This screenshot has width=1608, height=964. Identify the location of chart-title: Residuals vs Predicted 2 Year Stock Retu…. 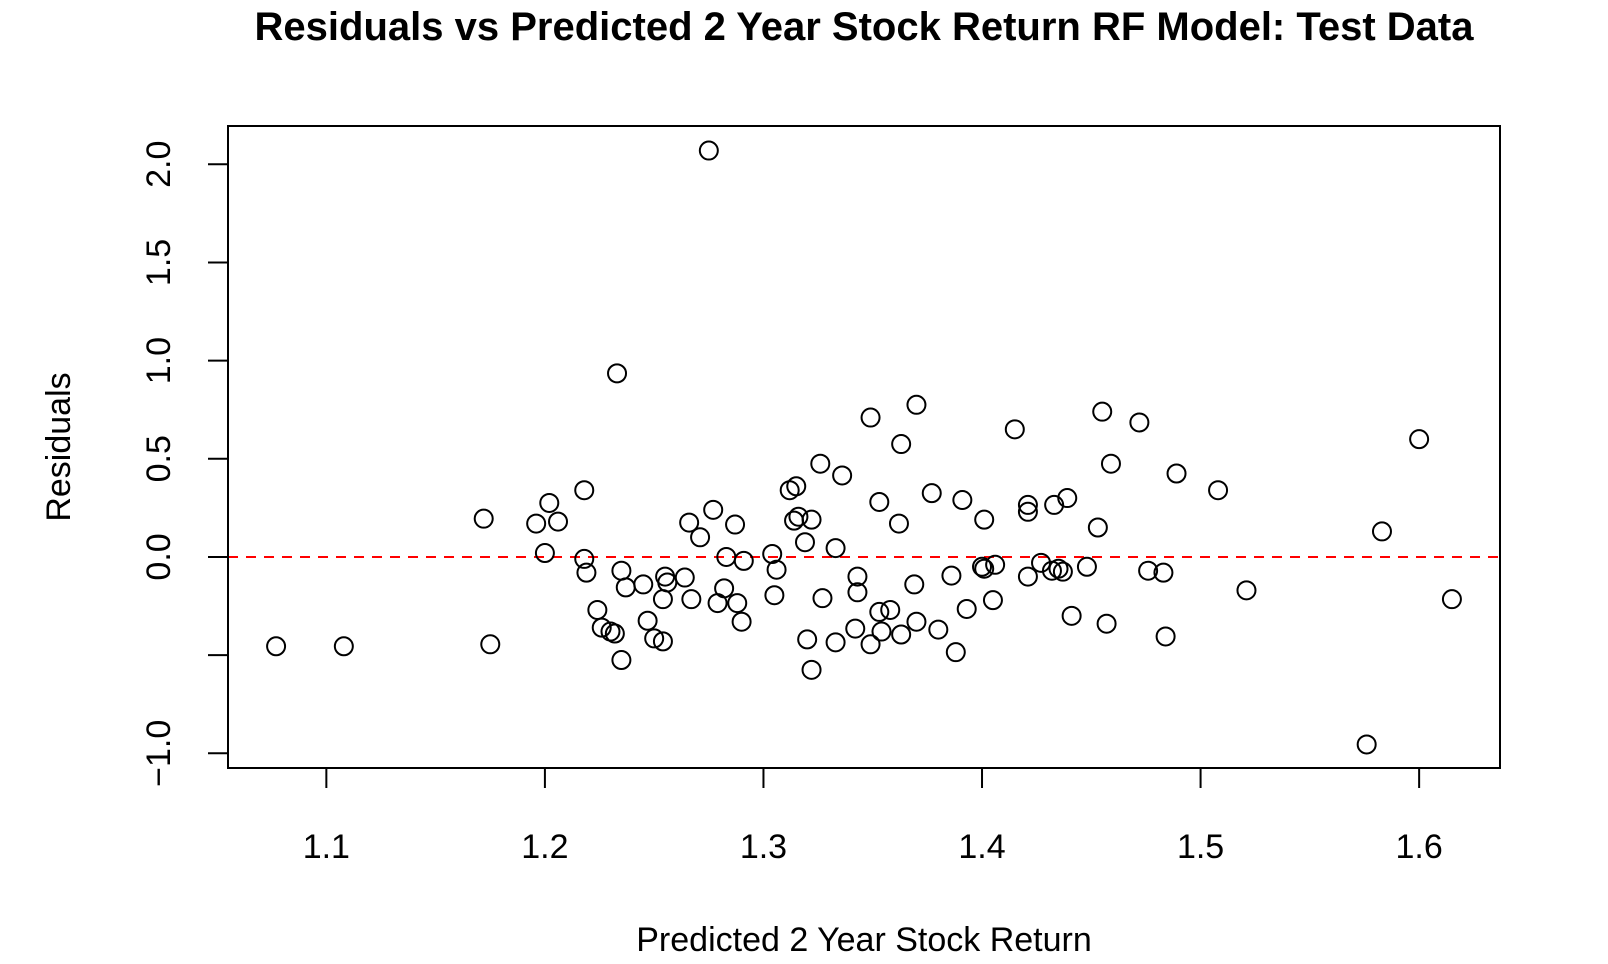
(865, 27).